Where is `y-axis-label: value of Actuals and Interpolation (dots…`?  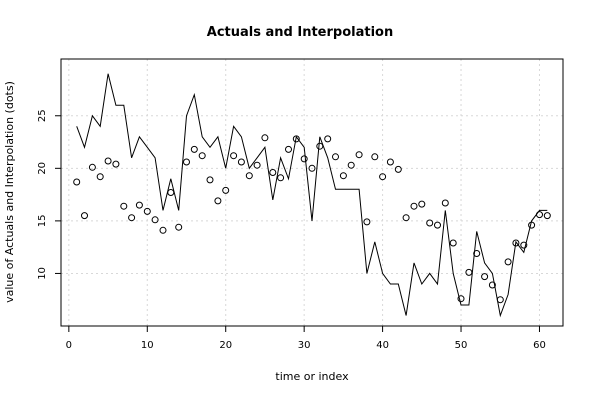
y-axis-label: value of Actuals and Interpolation (dots… is located at coordinates (9, 192).